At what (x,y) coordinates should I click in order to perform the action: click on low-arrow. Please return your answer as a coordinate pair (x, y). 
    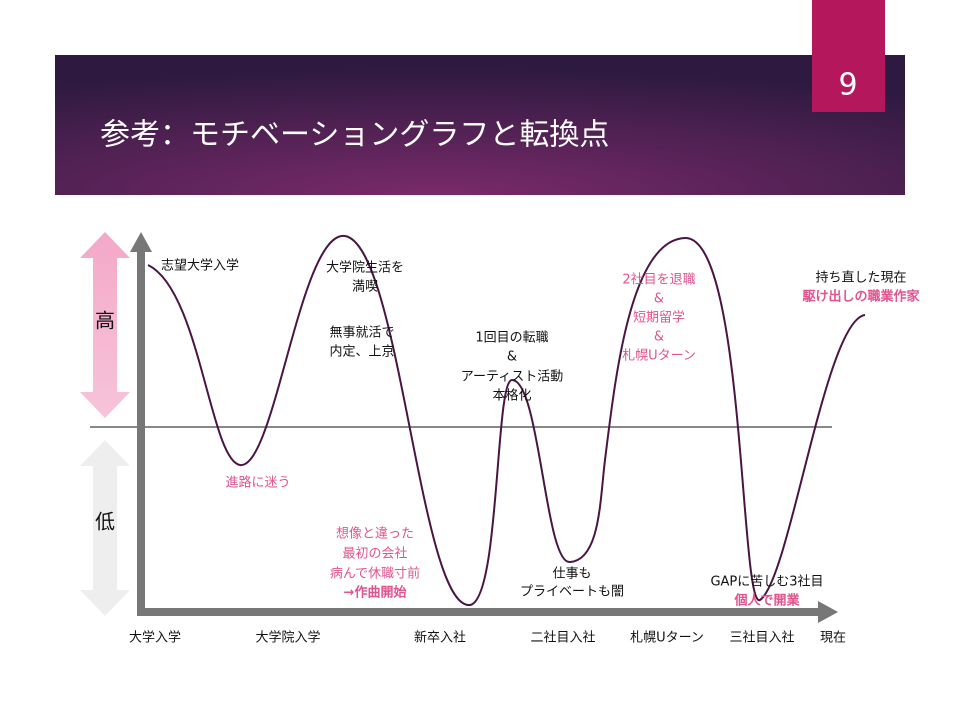
    Looking at the image, I should click on (105, 528).